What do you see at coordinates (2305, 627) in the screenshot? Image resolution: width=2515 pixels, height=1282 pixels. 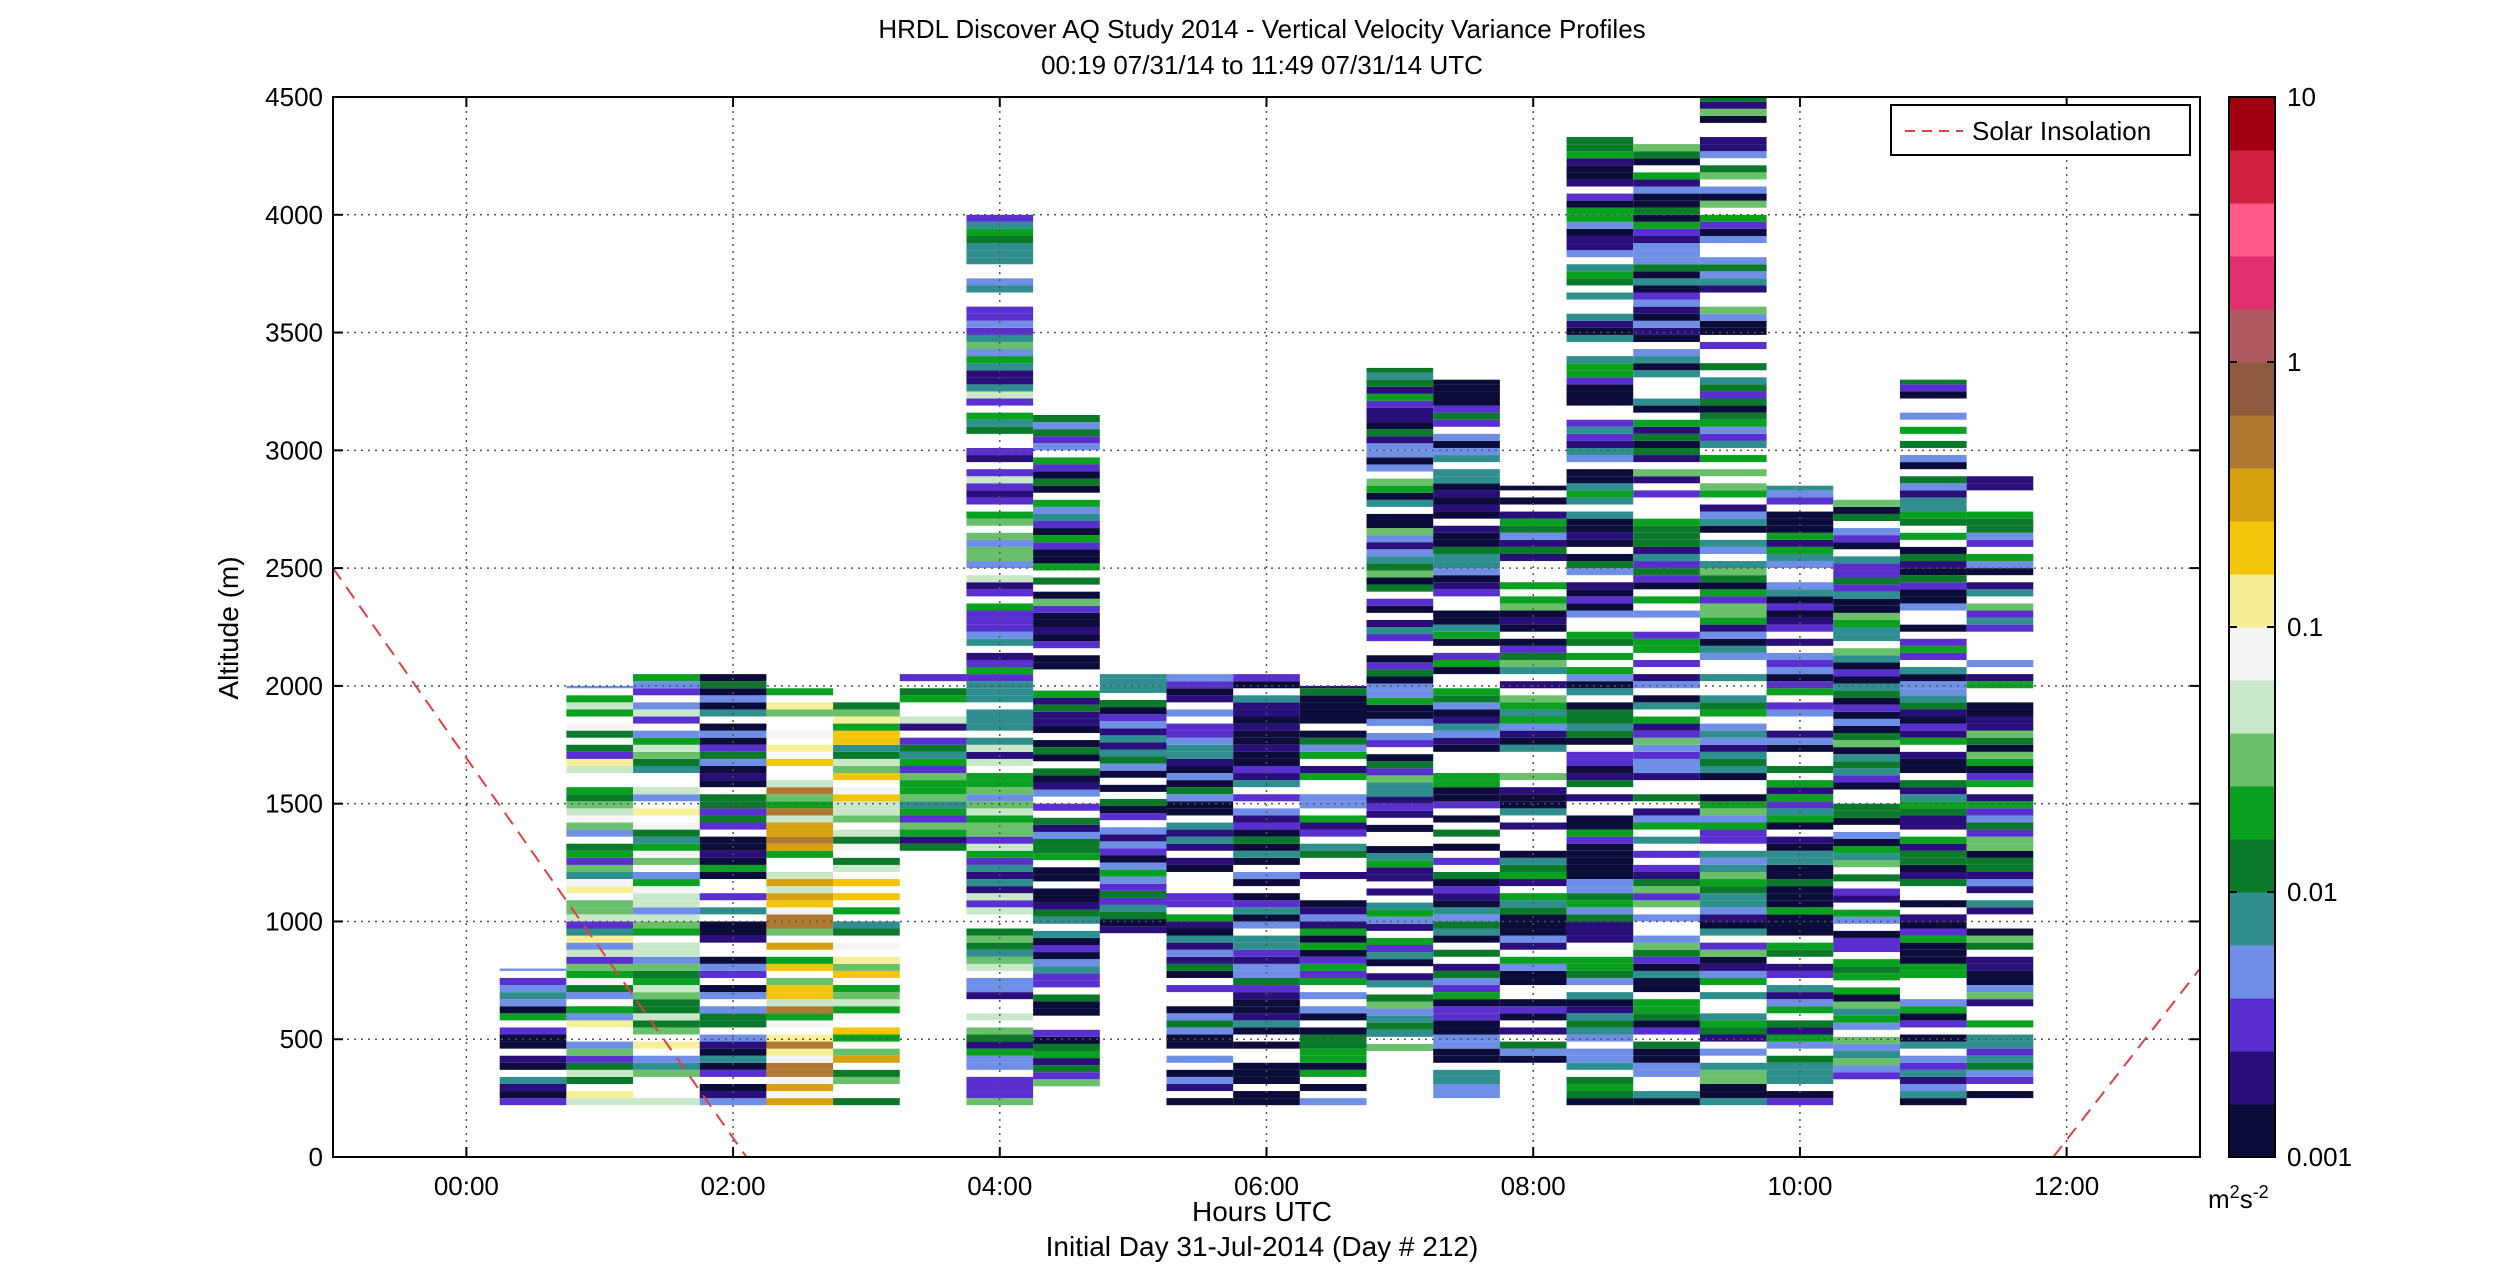 I see `colorbar-tick-label: 0.1` at bounding box center [2305, 627].